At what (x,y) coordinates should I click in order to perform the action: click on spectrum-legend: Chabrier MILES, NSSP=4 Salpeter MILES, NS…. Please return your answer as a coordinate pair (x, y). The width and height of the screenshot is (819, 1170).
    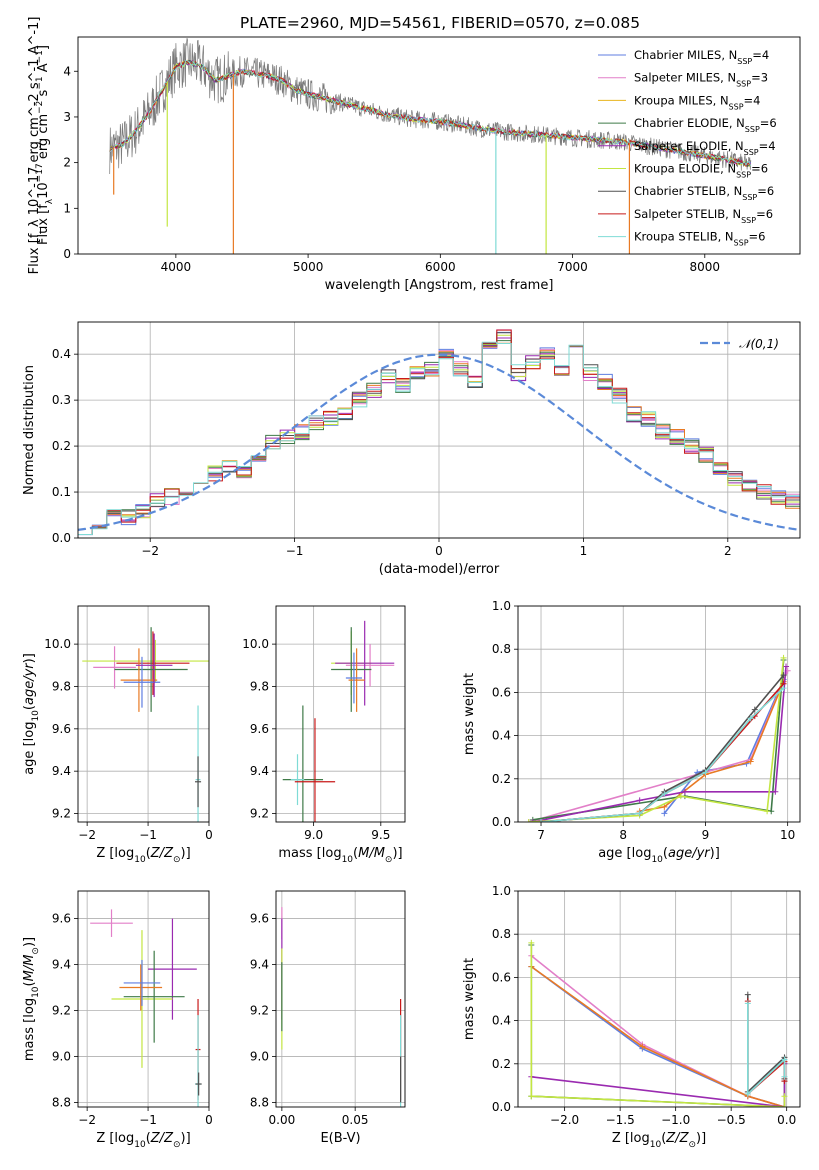
    Looking at the image, I should click on (687, 147).